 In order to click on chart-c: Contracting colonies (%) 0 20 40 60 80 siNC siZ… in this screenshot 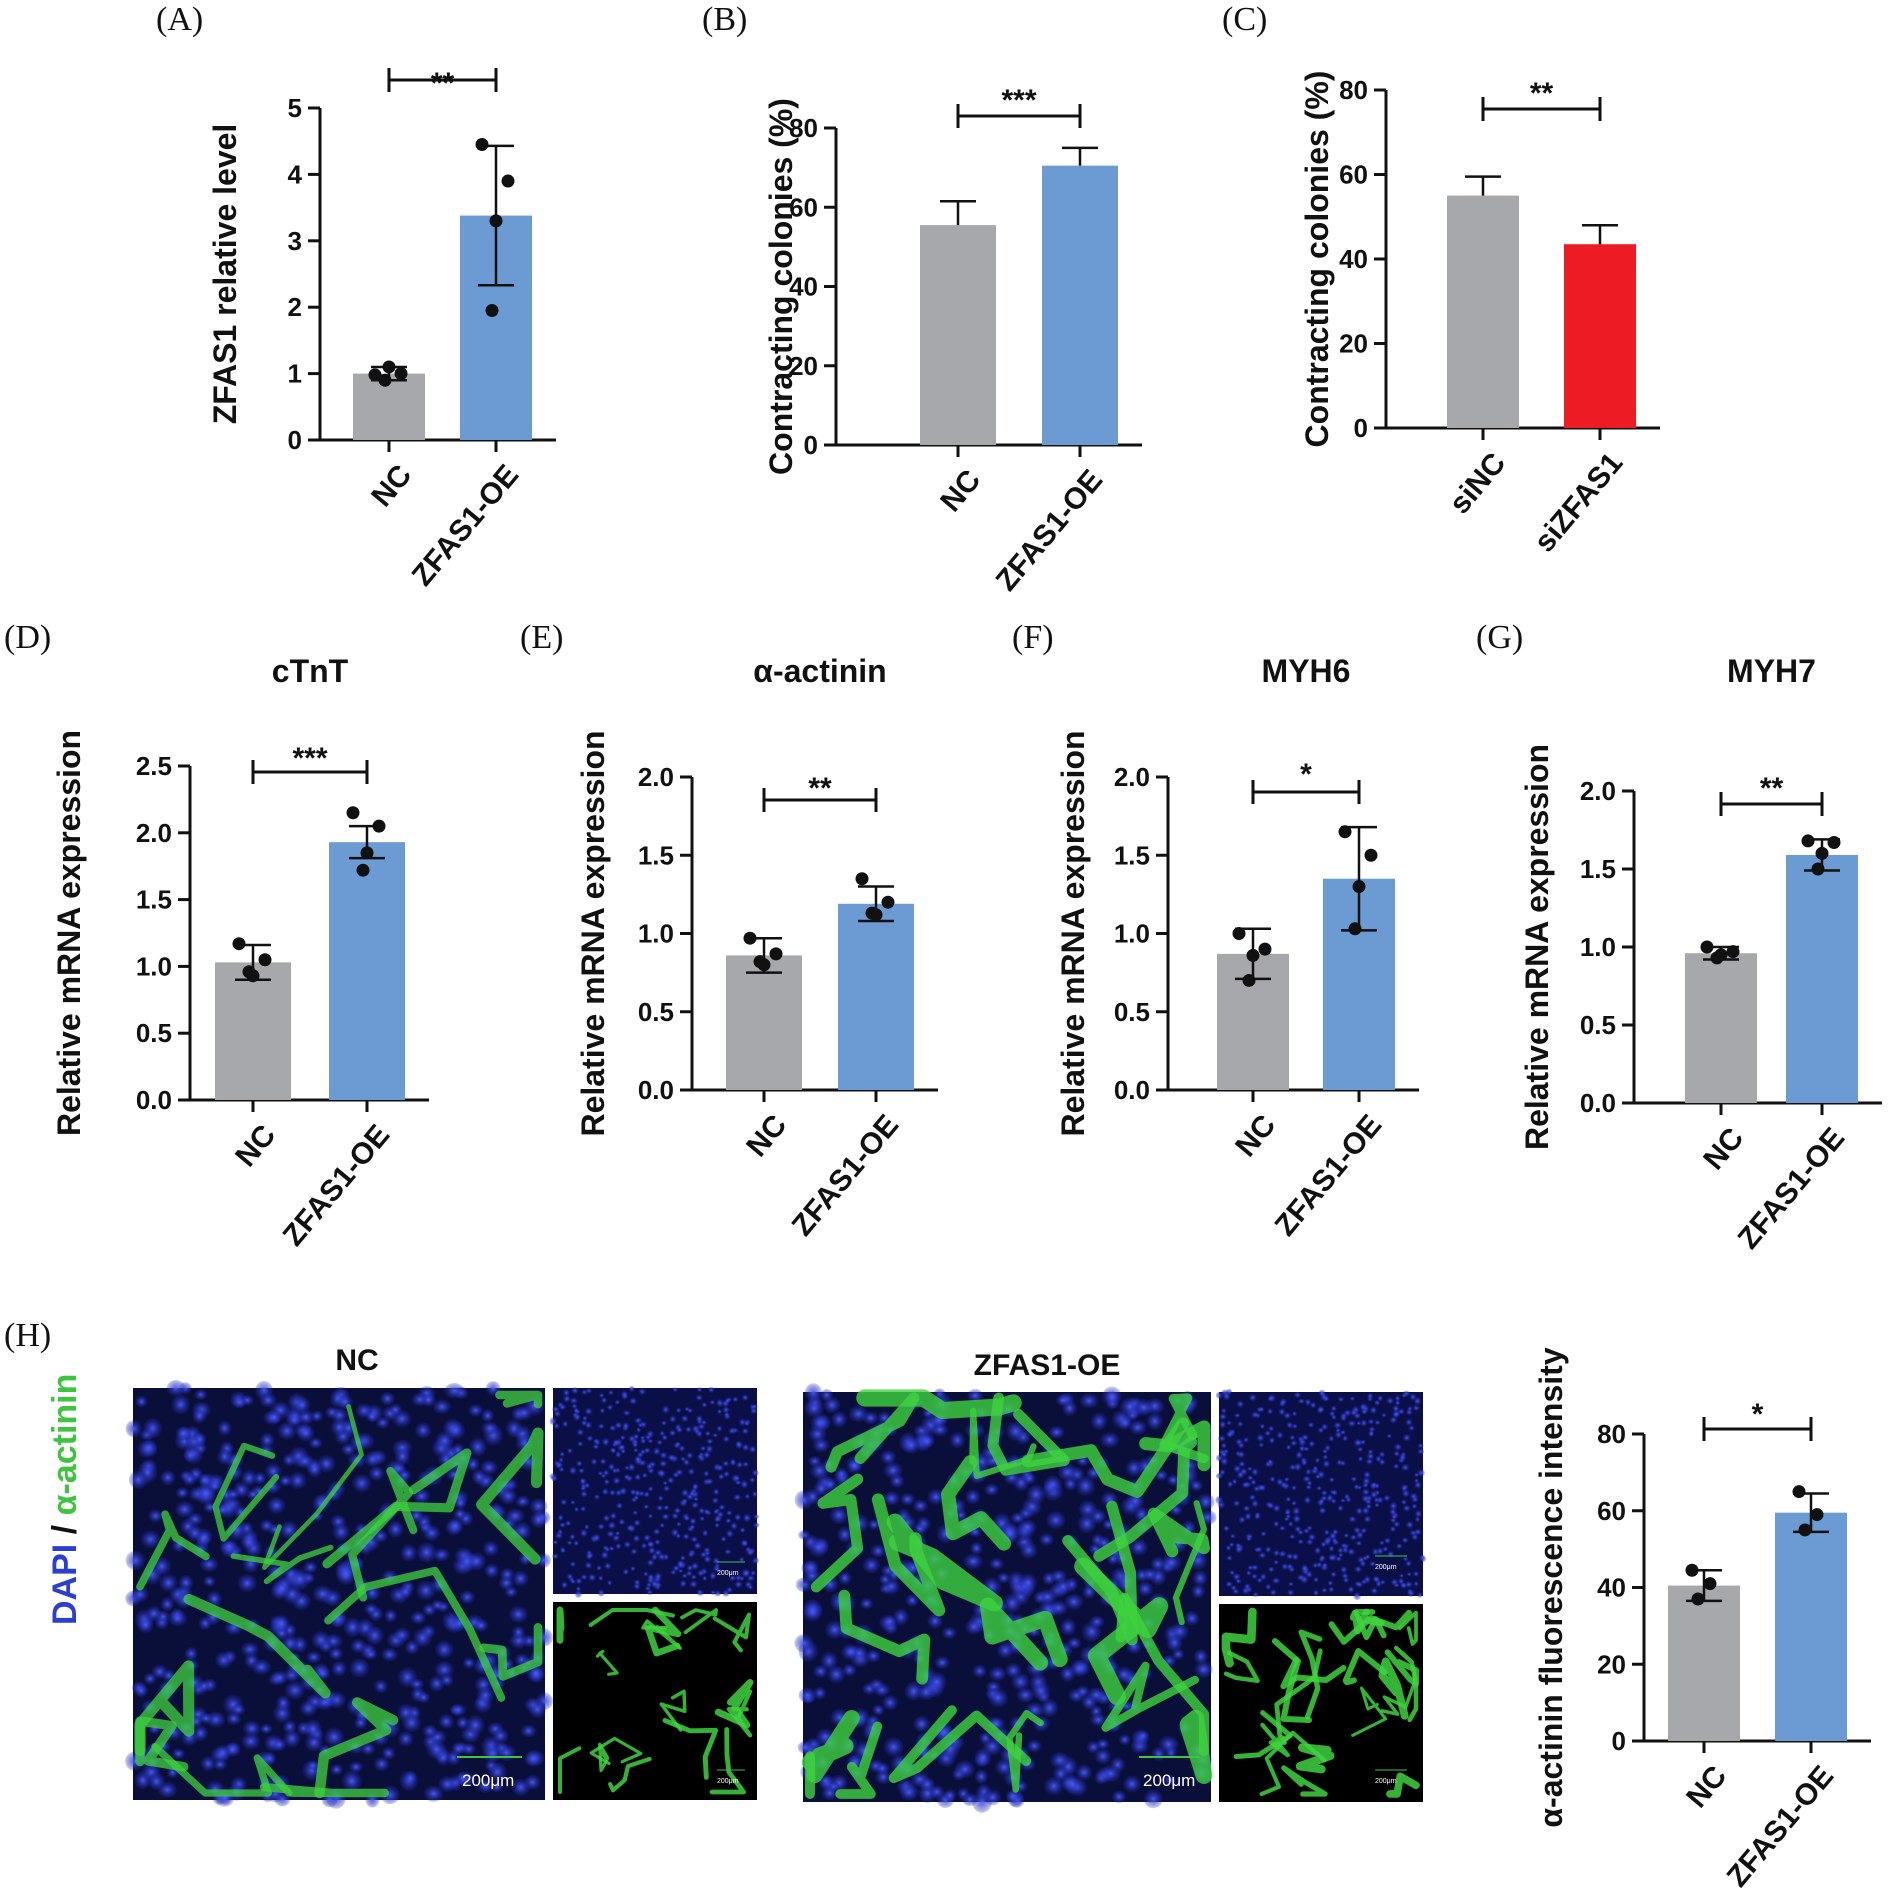, I will do `click(1479, 315)`.